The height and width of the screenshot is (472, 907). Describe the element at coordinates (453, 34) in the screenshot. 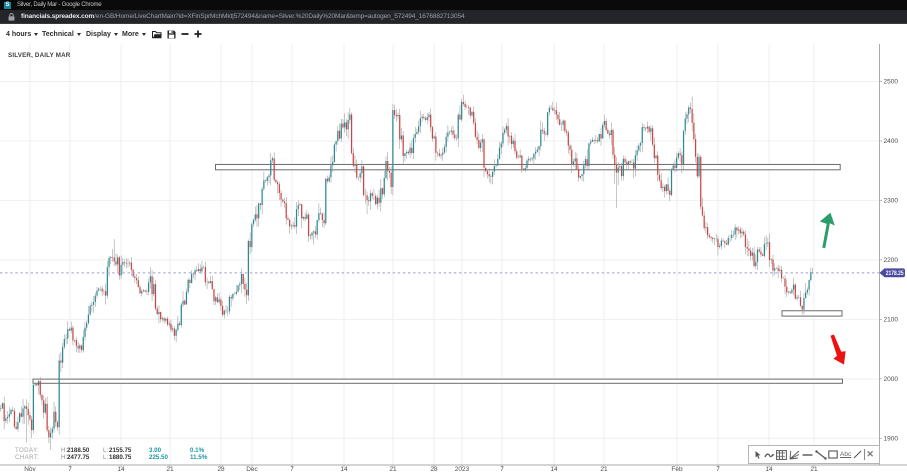

I see `chart-menu-bar: 4 hours Technical Display More` at that location.